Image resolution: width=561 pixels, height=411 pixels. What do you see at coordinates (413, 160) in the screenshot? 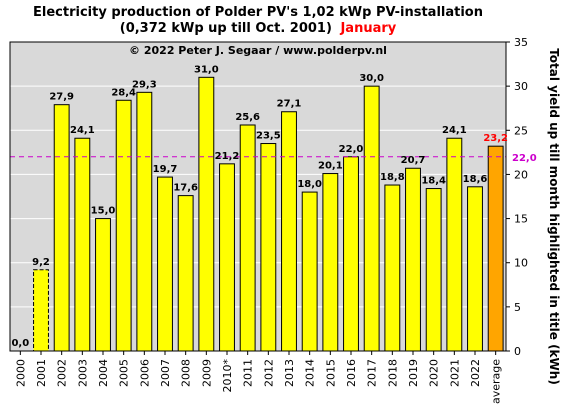
I see `bar-value-label: 20,7` at bounding box center [413, 160].